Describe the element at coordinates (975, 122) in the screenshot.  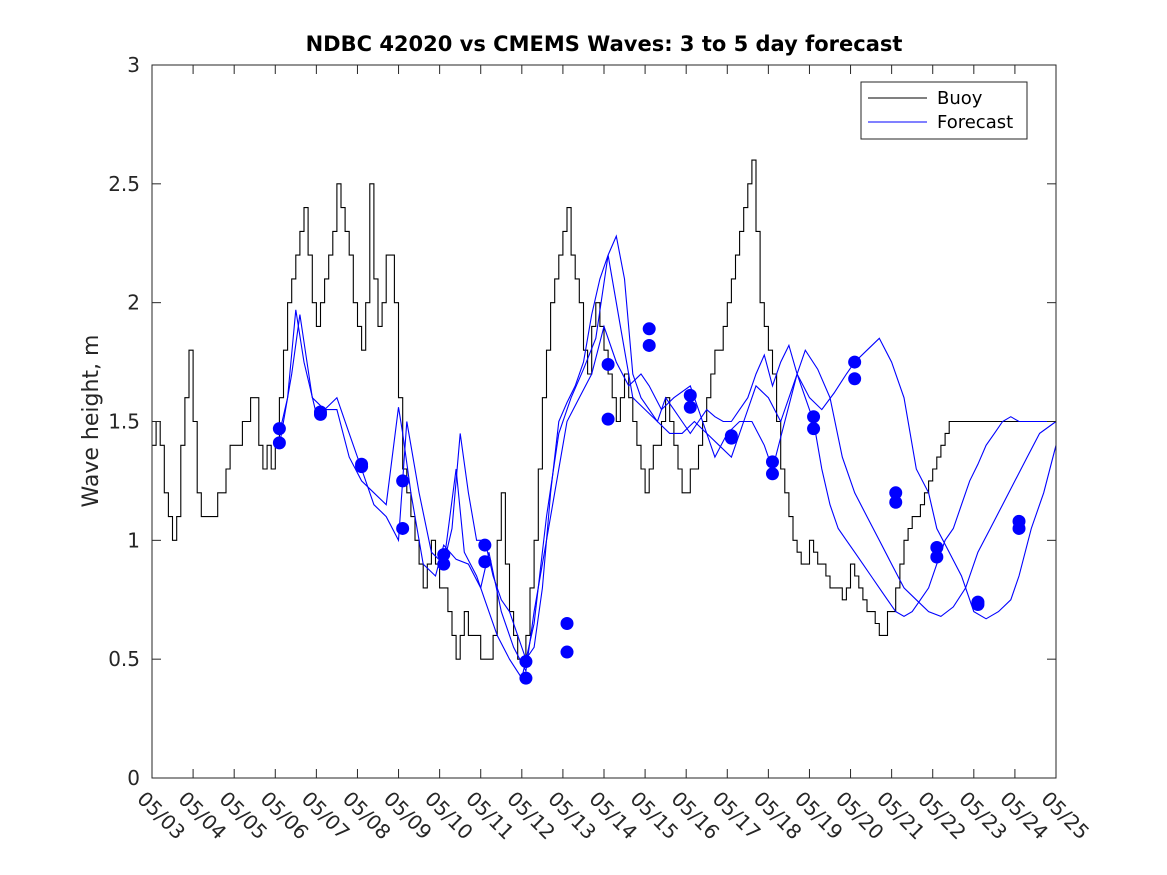
I see `legend-forecast-label: Forecast` at that location.